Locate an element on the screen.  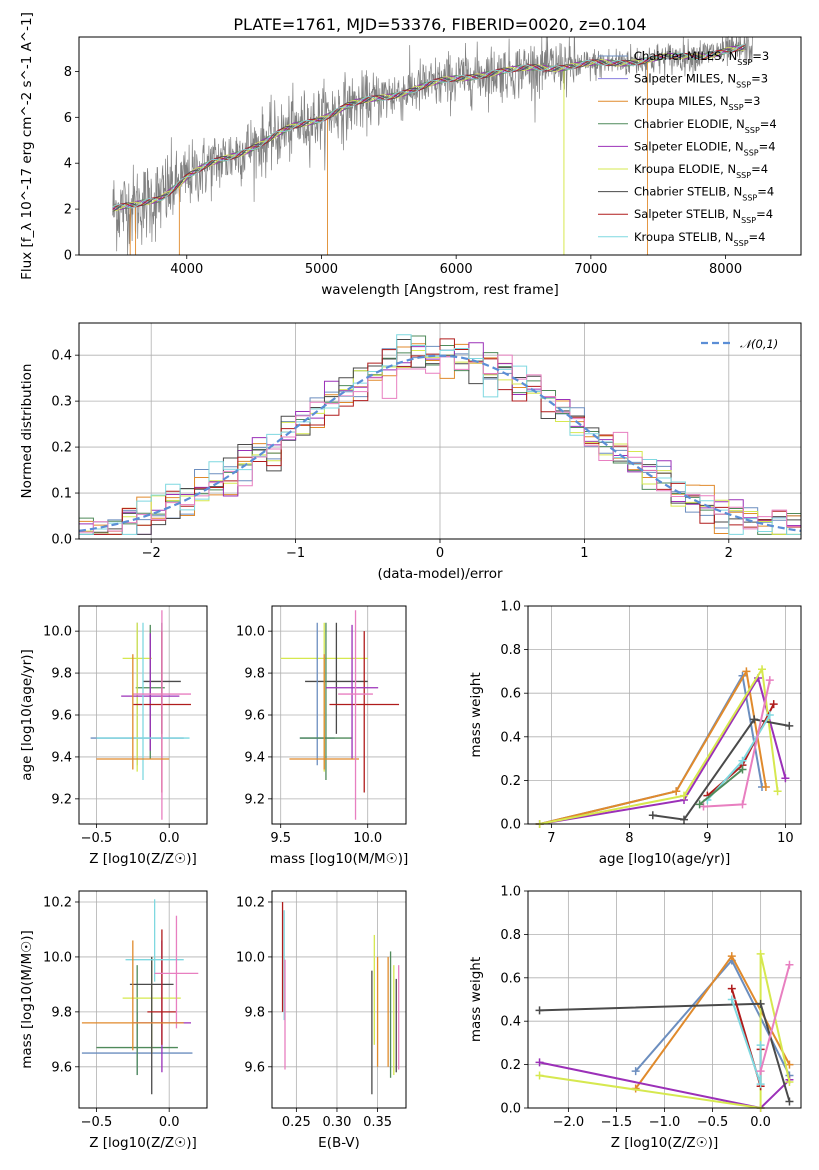
legend-label: 𝒩(0,1) is located at coordinates (759, 344).